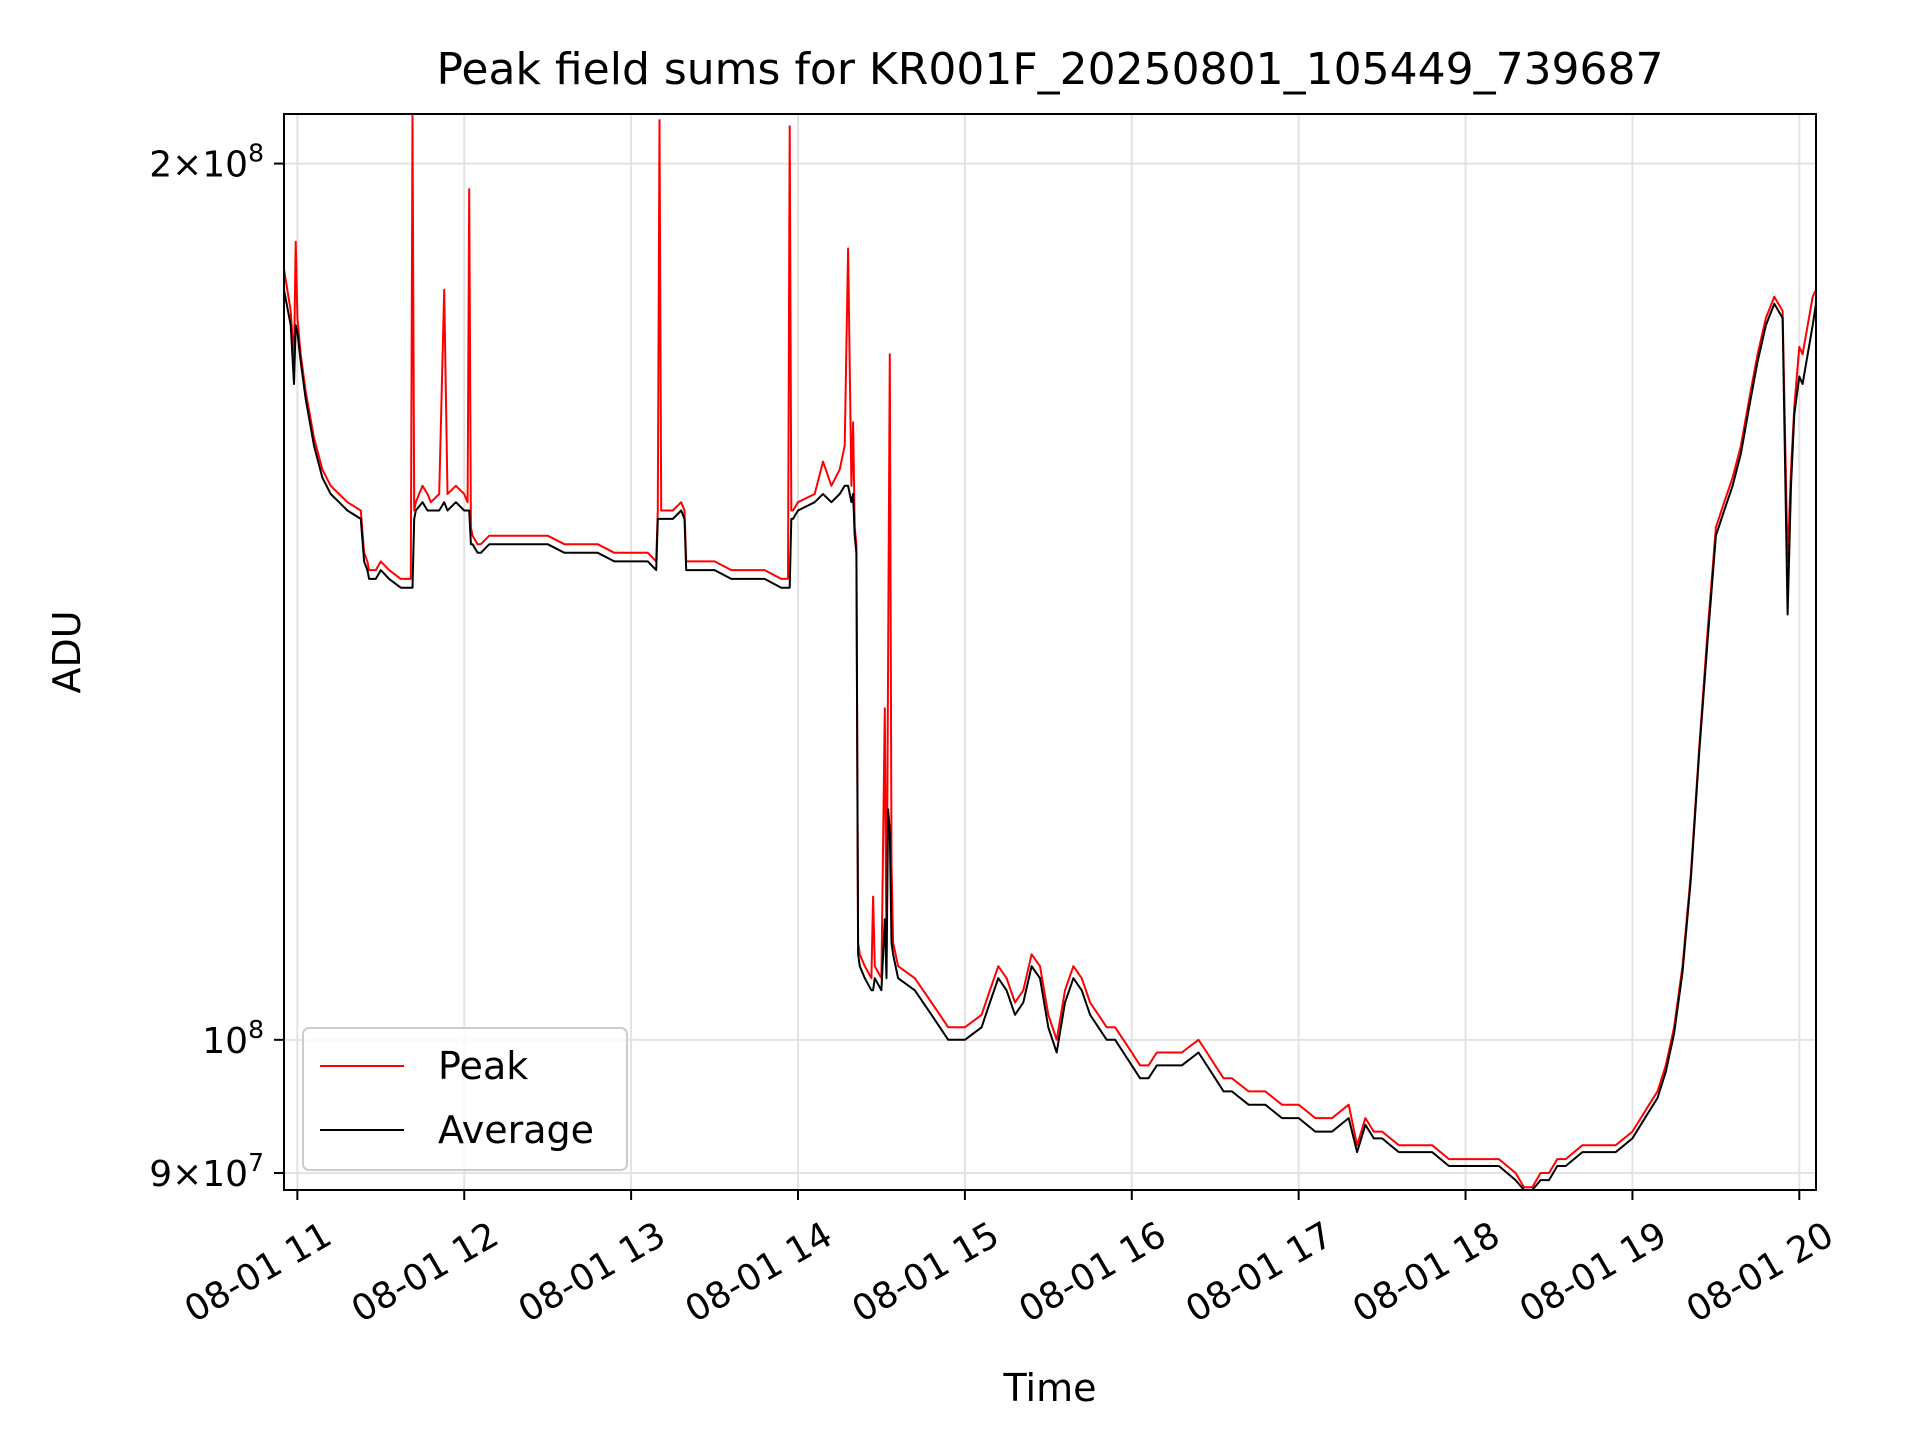 Image resolution: width=1920 pixels, height=1440 pixels. Describe the element at coordinates (516, 1130) in the screenshot. I see `legend-average-label: Average` at that location.